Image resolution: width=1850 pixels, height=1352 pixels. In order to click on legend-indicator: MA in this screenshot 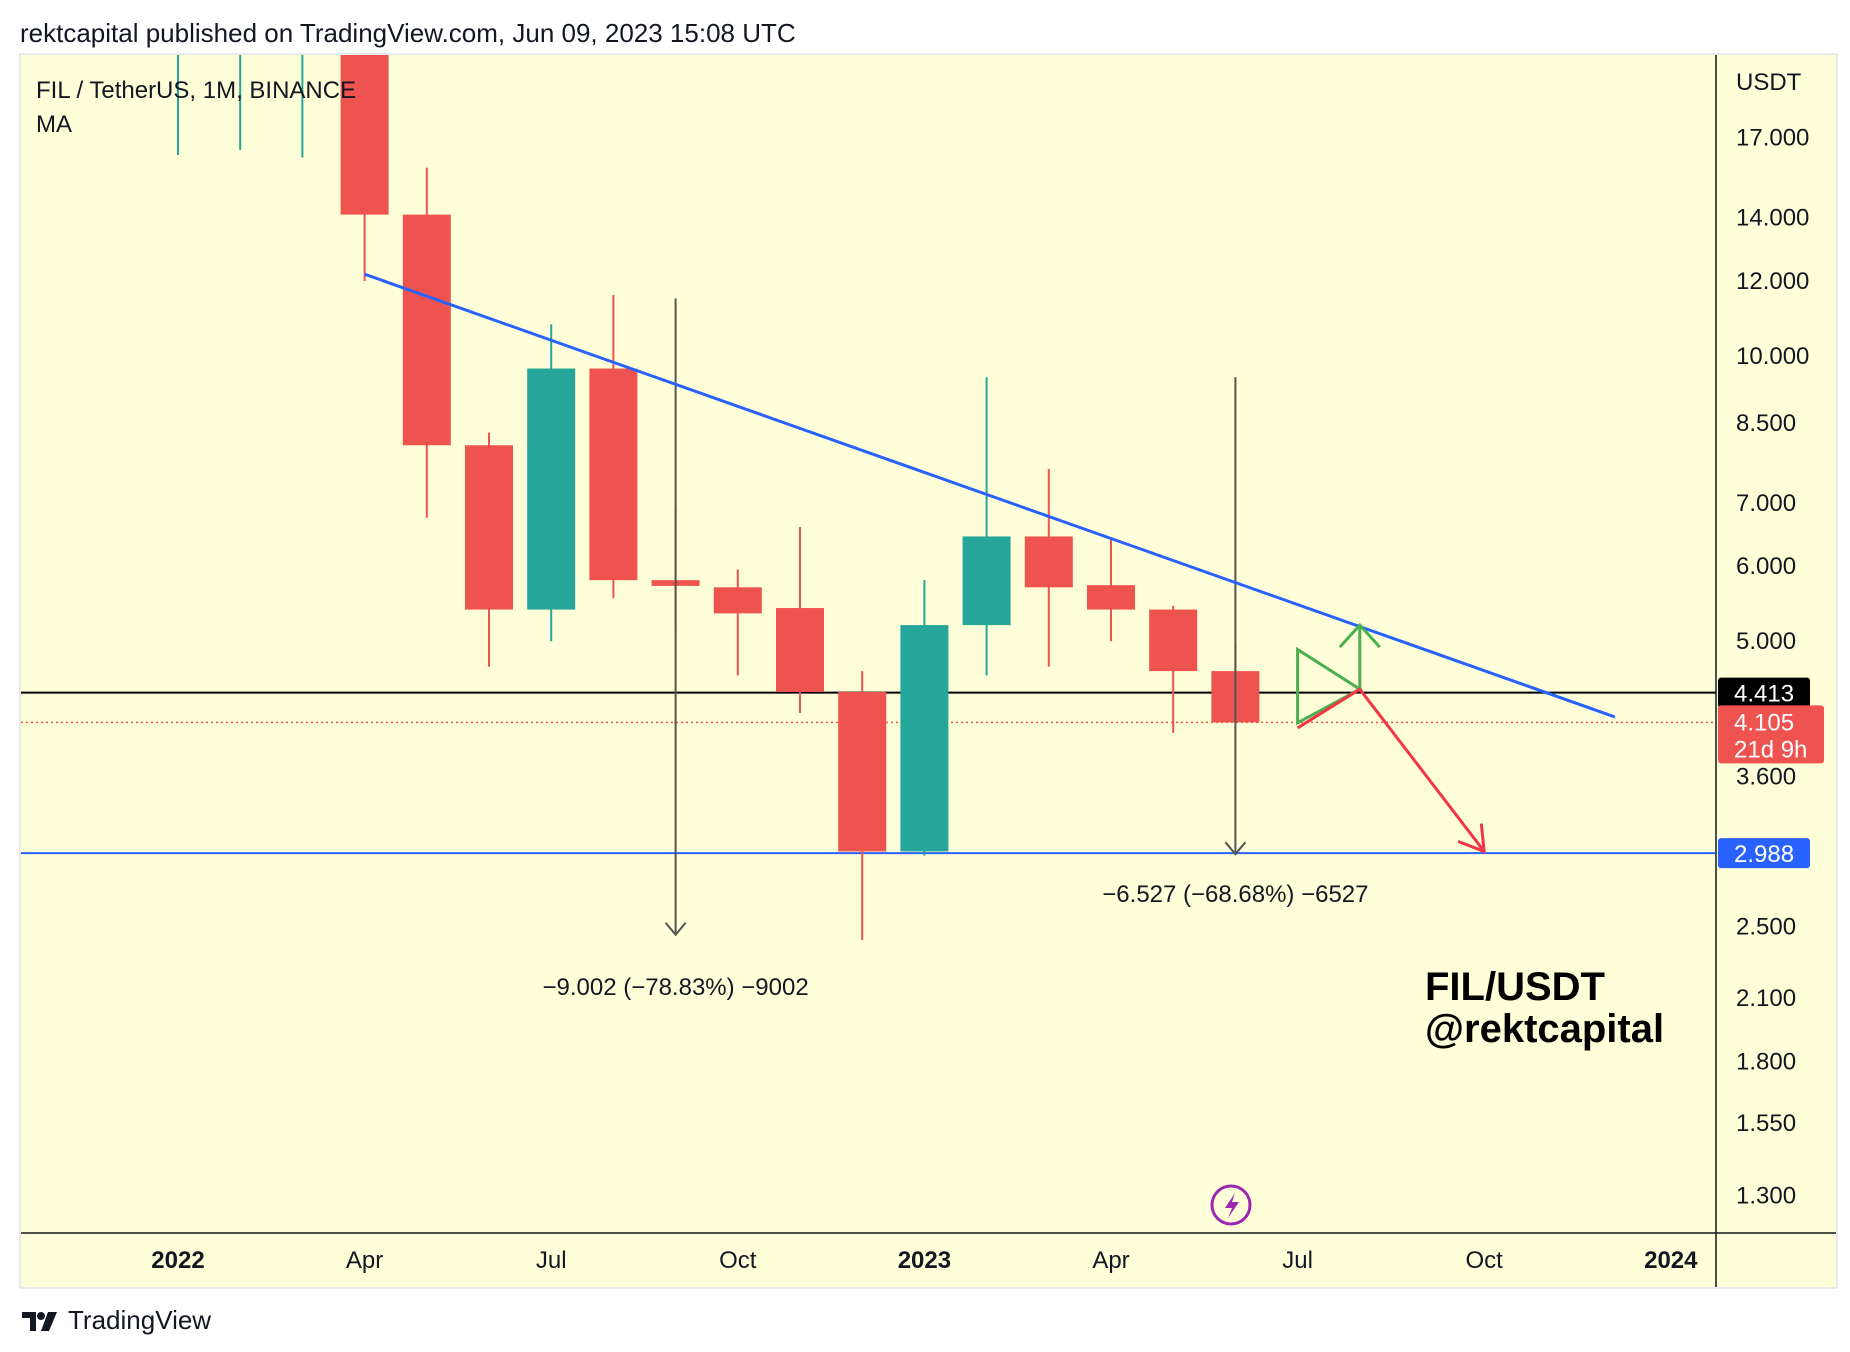, I will do `click(54, 124)`.